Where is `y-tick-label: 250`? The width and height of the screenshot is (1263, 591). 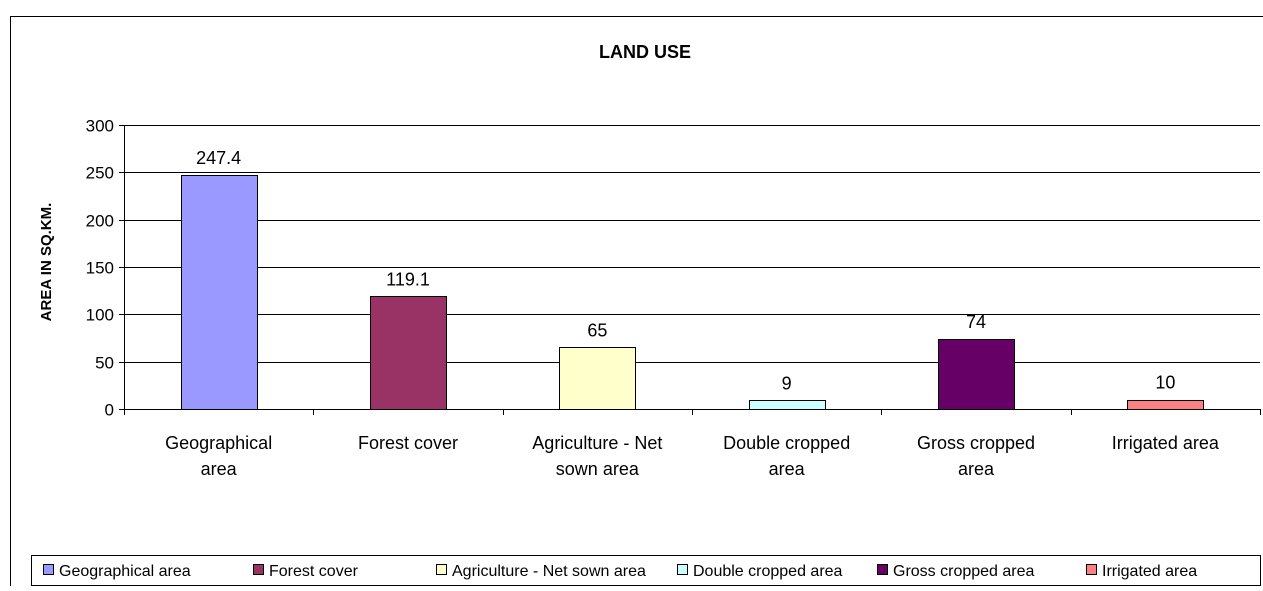
y-tick-label: 250 is located at coordinates (100, 173).